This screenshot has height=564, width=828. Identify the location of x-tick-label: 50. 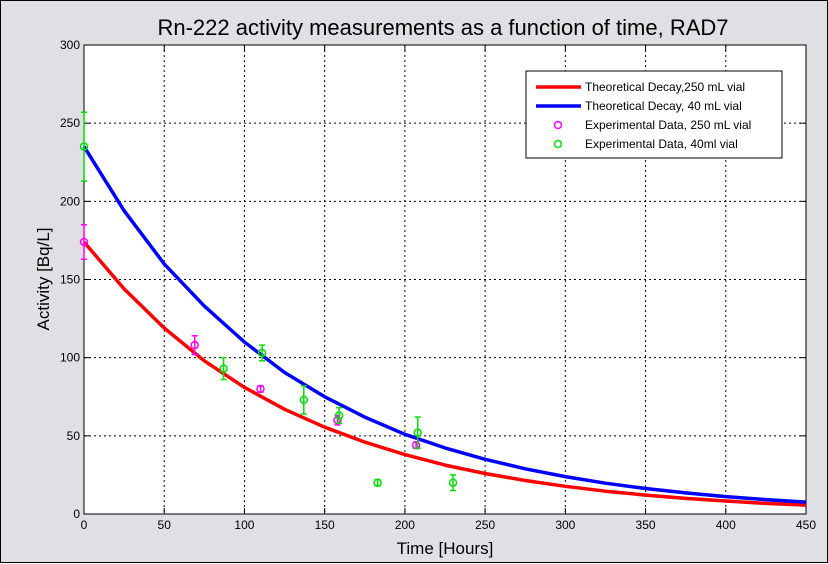
(165, 525).